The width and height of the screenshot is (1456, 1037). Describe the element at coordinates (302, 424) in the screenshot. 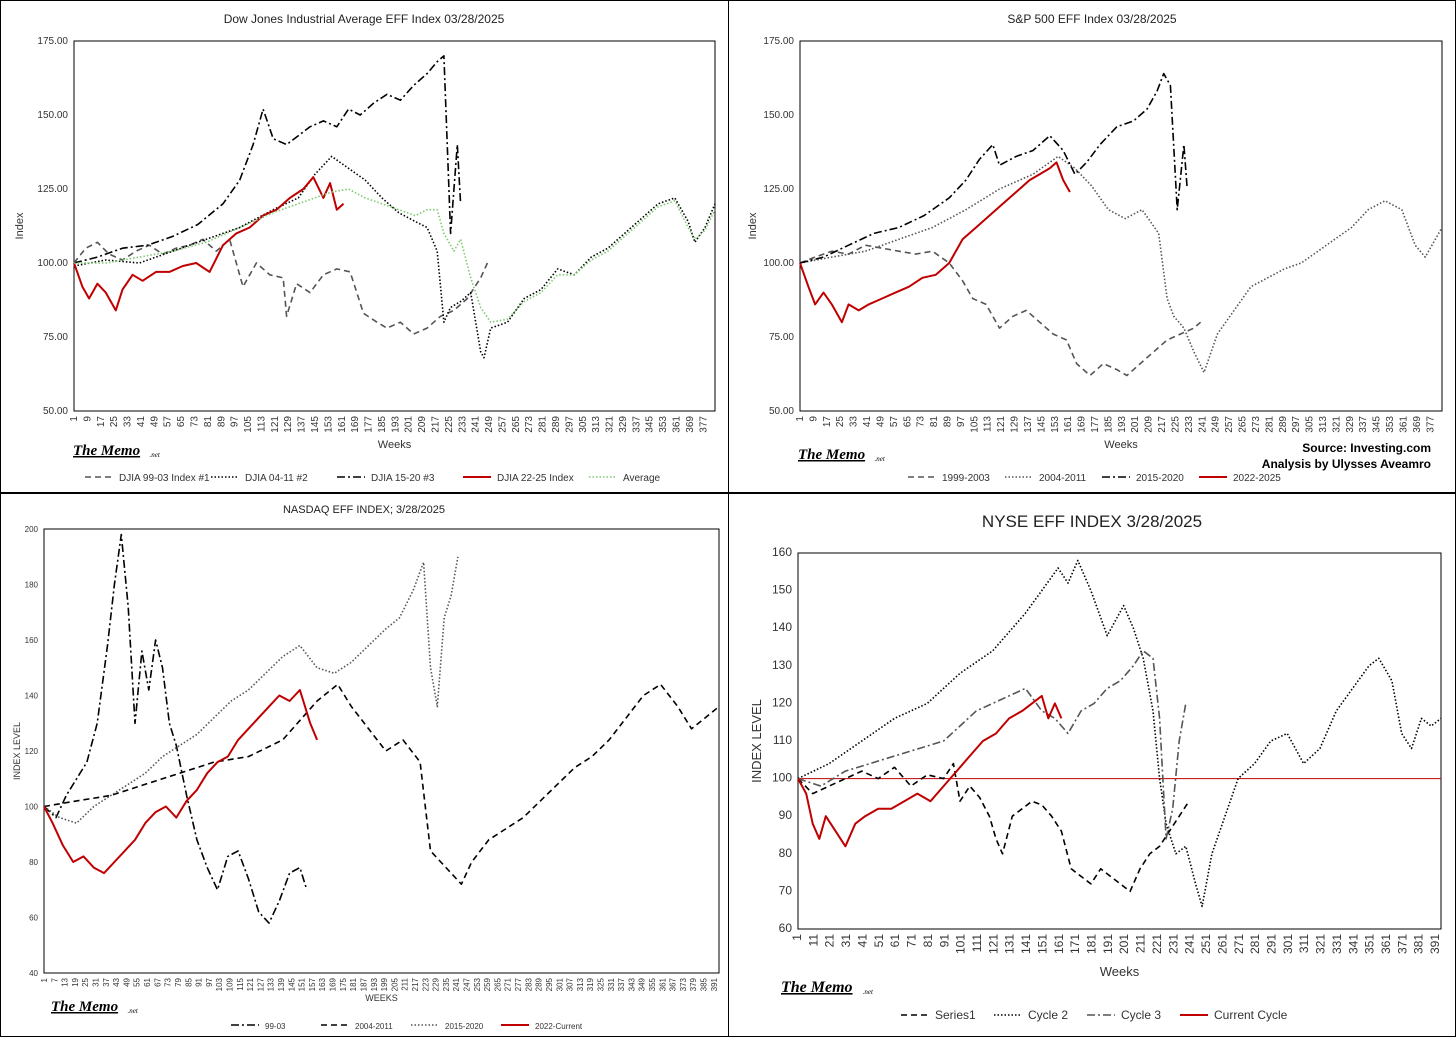

I see `x-tick-label: 137` at that location.